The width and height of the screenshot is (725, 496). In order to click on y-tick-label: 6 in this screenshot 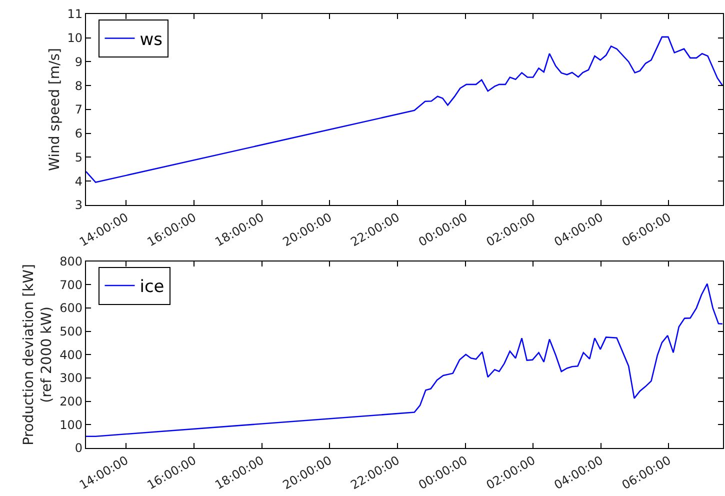, I will do `click(78, 133)`.